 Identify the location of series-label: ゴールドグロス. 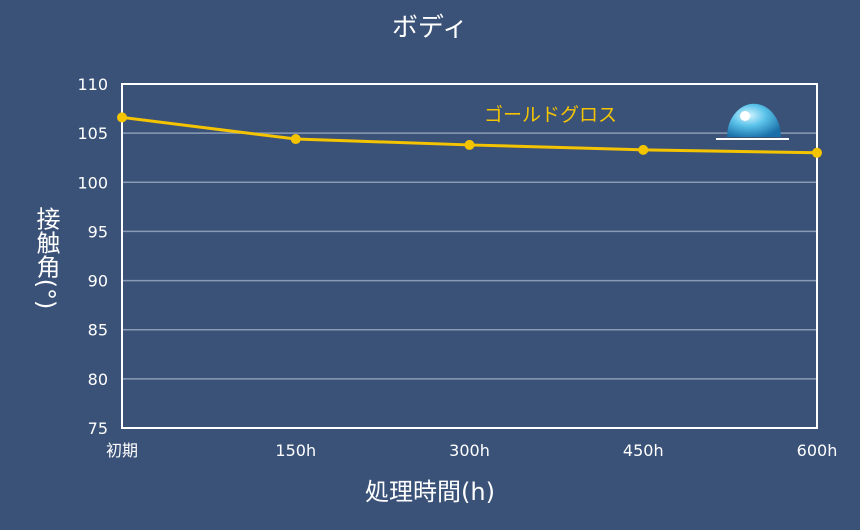
(550, 115).